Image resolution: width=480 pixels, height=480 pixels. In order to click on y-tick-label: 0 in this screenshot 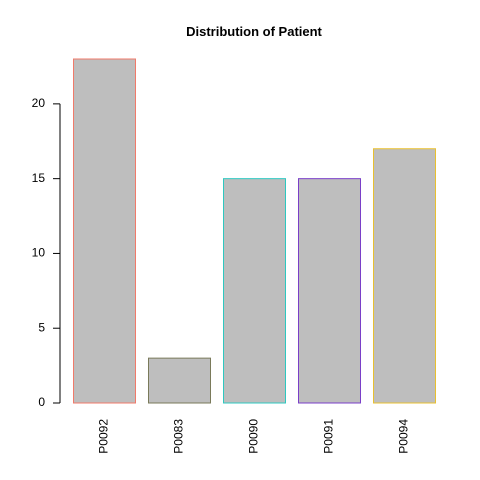, I will do `click(41, 402)`.